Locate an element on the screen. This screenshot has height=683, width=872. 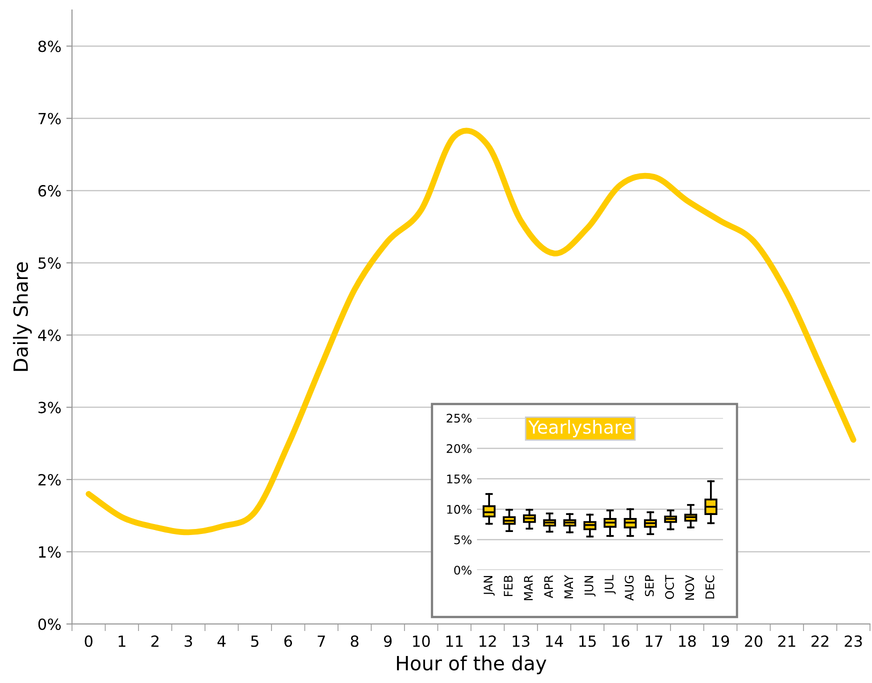
y-tick-label: 20% is located at coordinates (459, 449).